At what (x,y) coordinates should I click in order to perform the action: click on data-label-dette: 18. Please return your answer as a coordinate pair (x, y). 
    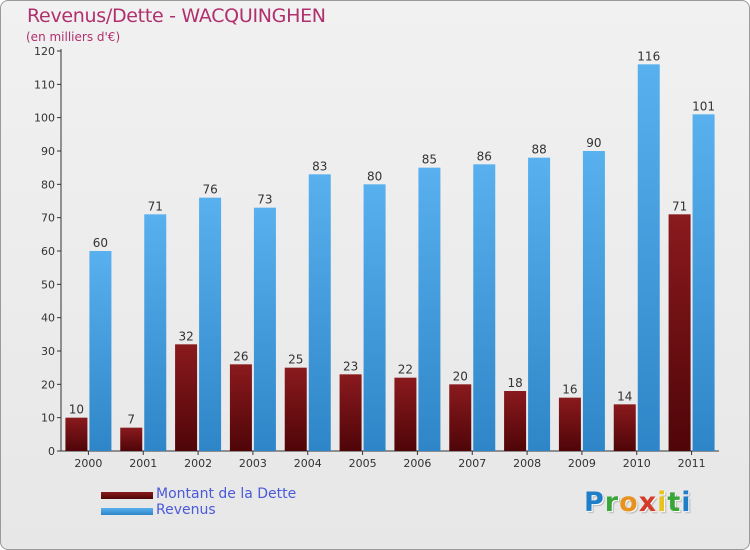
    Looking at the image, I should click on (514, 383).